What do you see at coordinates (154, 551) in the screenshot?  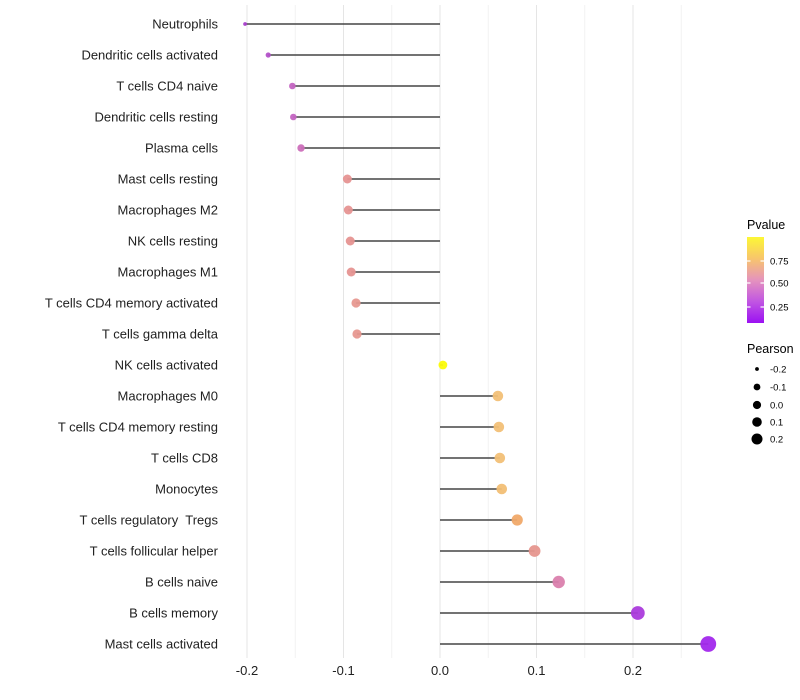 I see `category-label: T cells follicular helper` at bounding box center [154, 551].